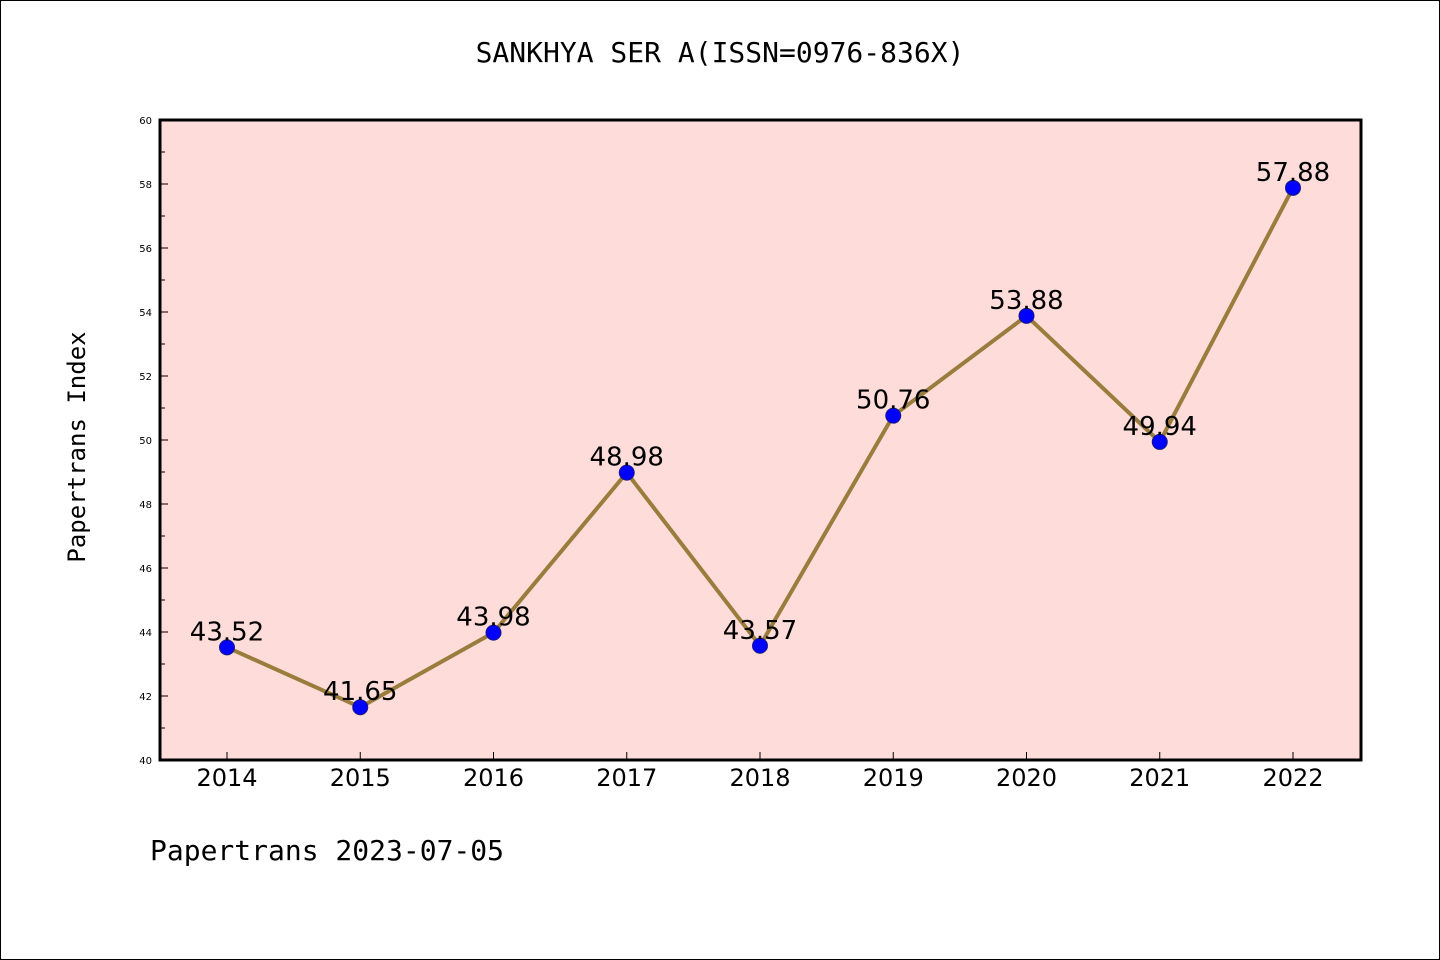  What do you see at coordinates (1026, 301) in the screenshot?
I see `data-label: 53.88` at bounding box center [1026, 301].